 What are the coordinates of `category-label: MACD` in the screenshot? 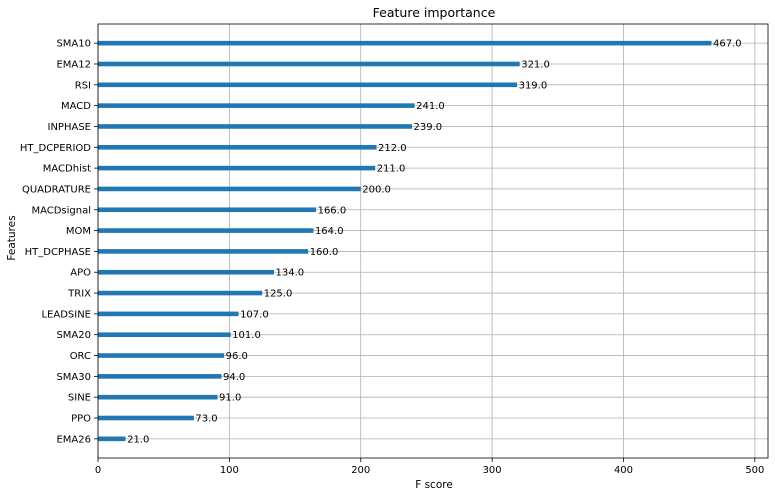 It's located at (76, 106).